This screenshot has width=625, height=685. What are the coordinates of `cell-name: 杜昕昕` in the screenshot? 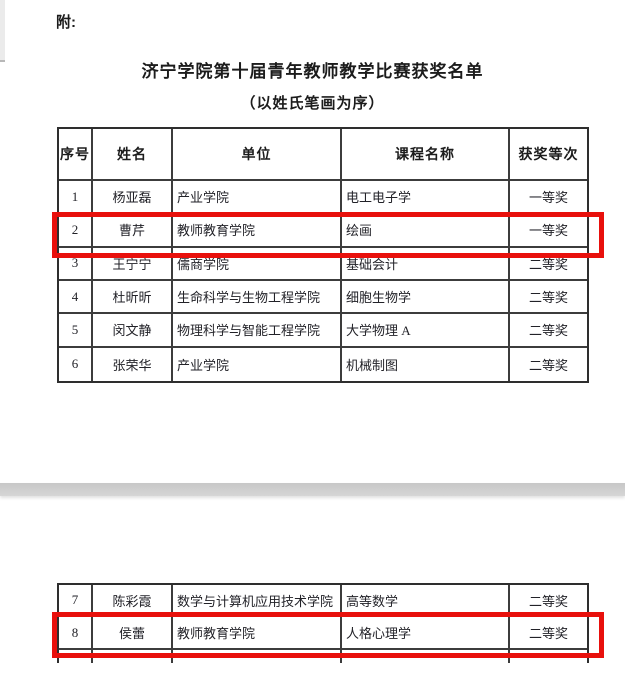 It's located at (133, 296).